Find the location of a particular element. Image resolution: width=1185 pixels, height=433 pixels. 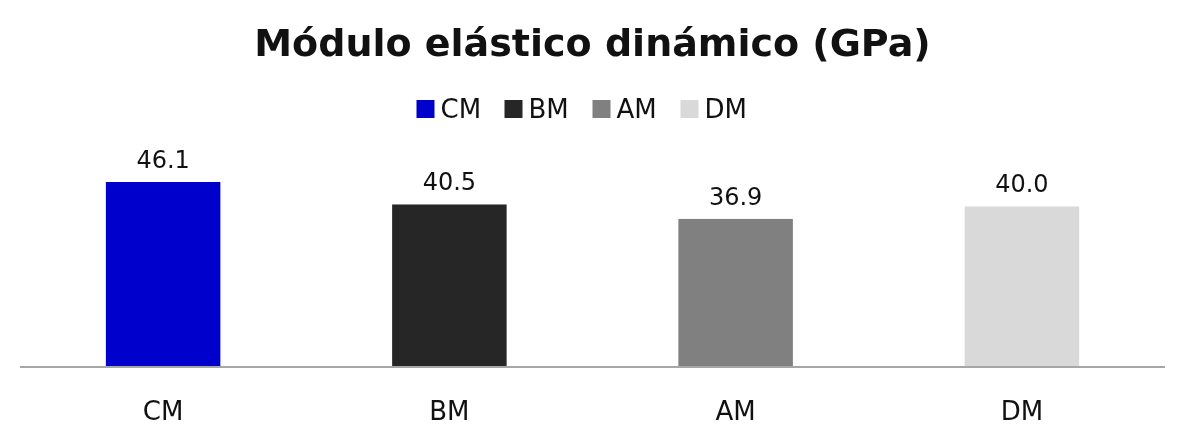

legend-label: AM is located at coordinates (636, 109).